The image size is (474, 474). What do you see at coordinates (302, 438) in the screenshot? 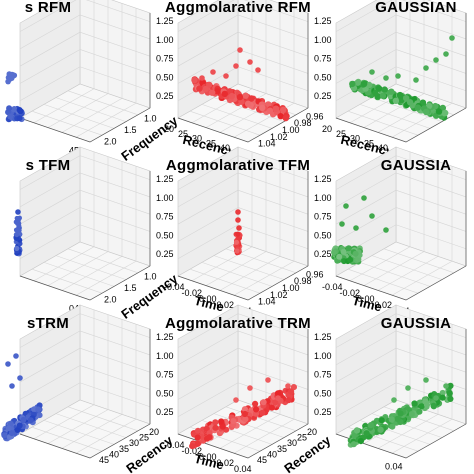
I see `y-tick-label: 25` at bounding box center [302, 438].